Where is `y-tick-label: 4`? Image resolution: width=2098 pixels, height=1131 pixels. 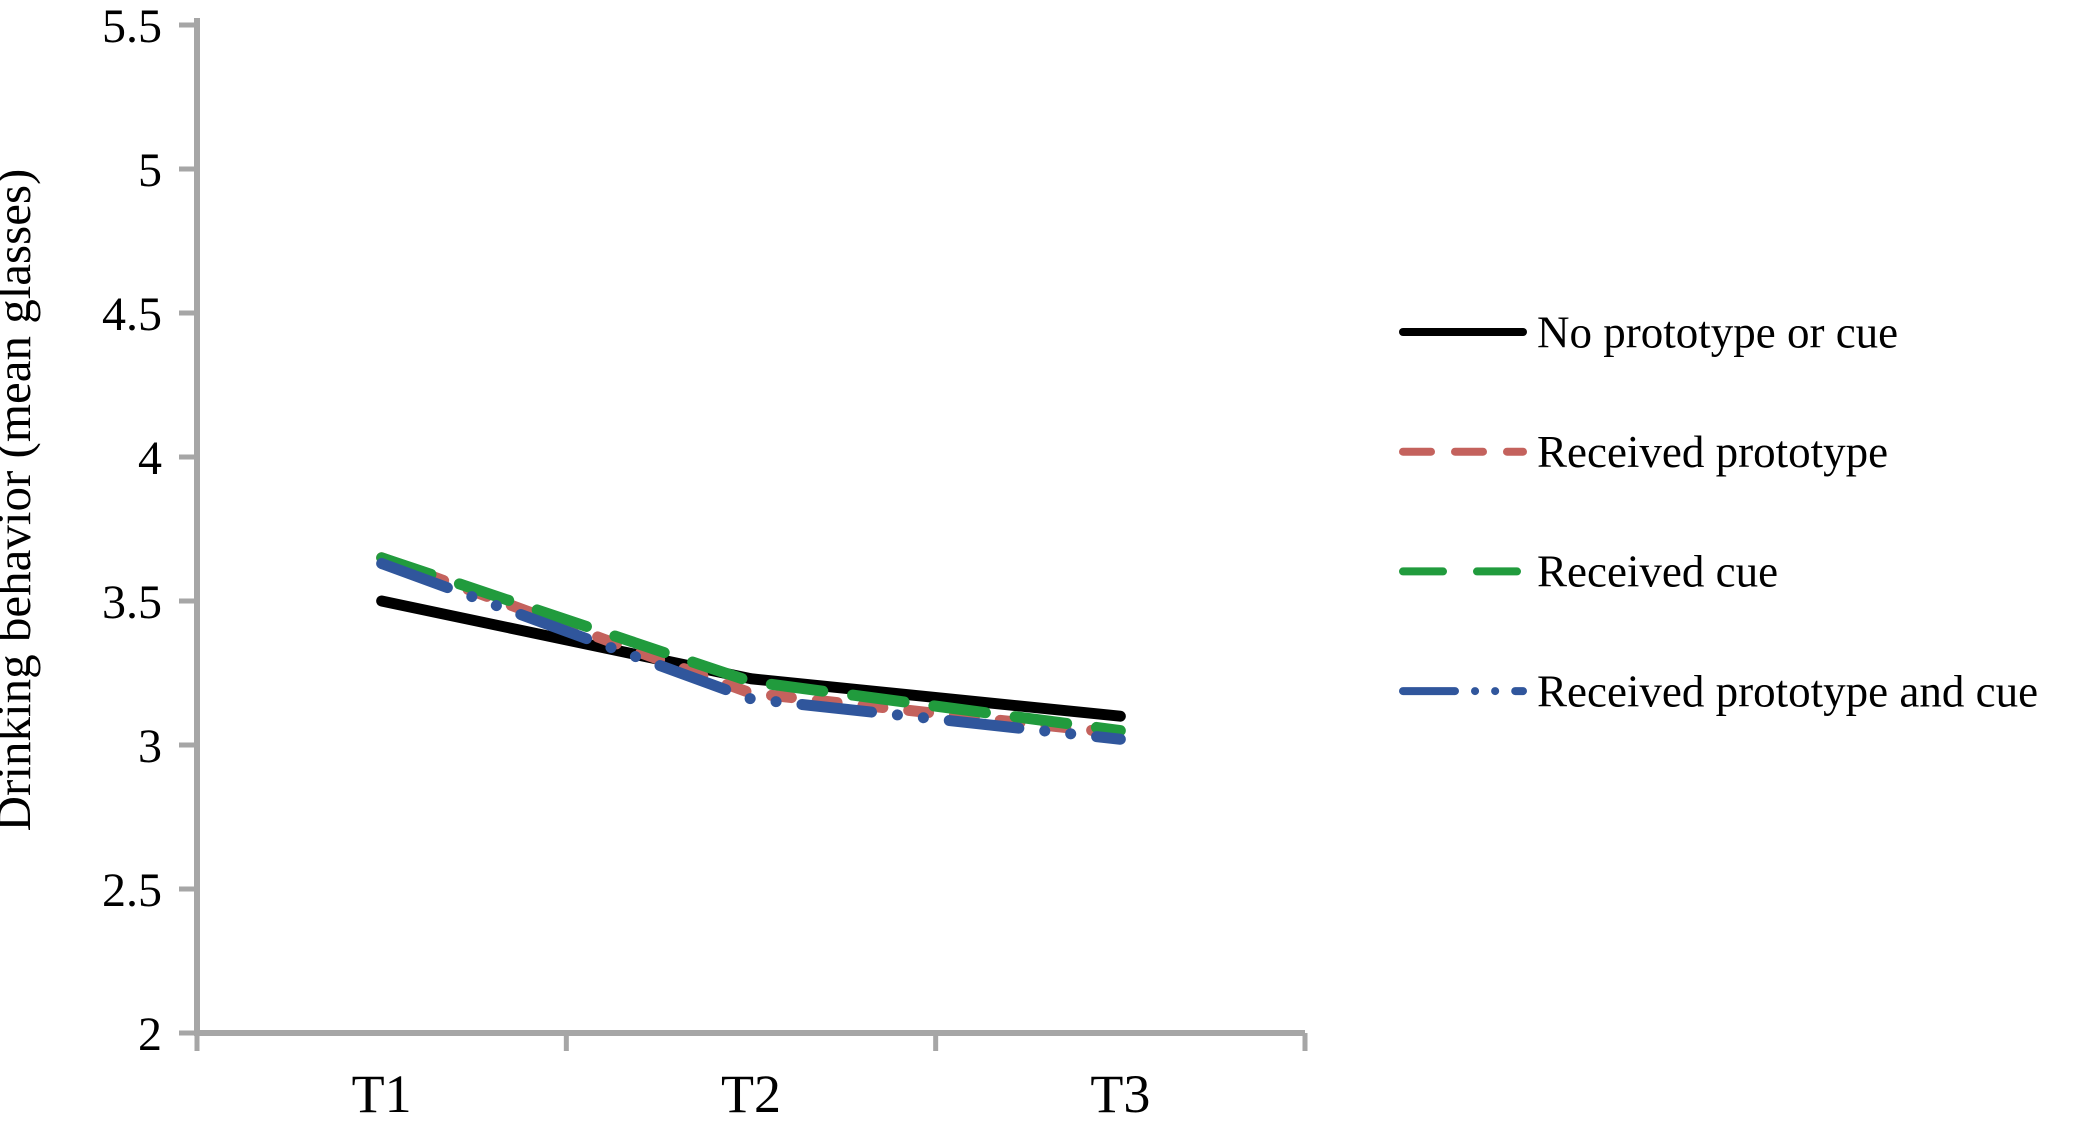
y-tick-label: 4 is located at coordinates (150, 458).